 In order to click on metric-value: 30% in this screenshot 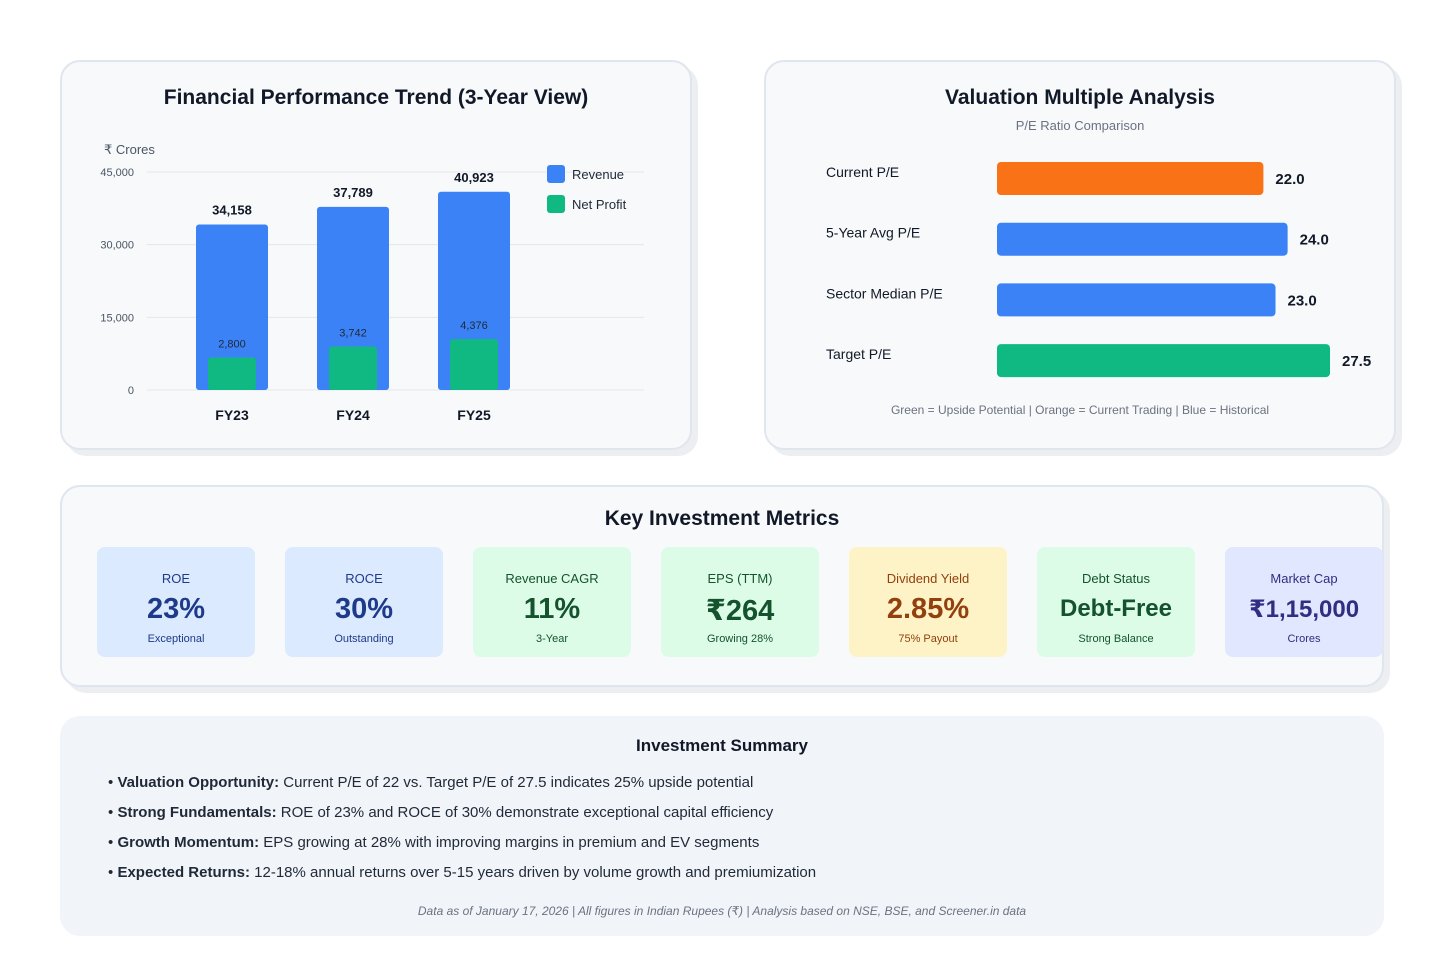, I will do `click(364, 609)`.